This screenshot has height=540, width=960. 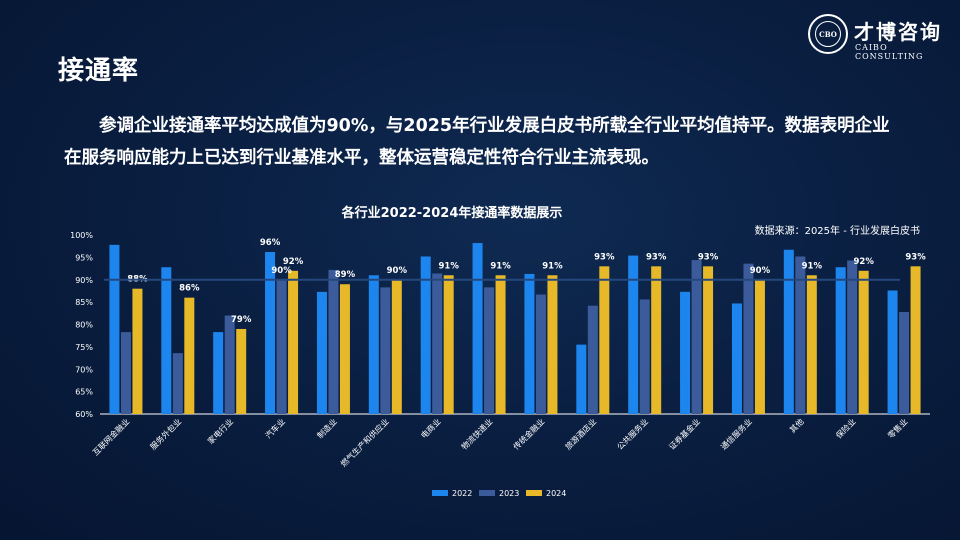 What do you see at coordinates (81, 235) in the screenshot?
I see `y-tick-label: 100%` at bounding box center [81, 235].